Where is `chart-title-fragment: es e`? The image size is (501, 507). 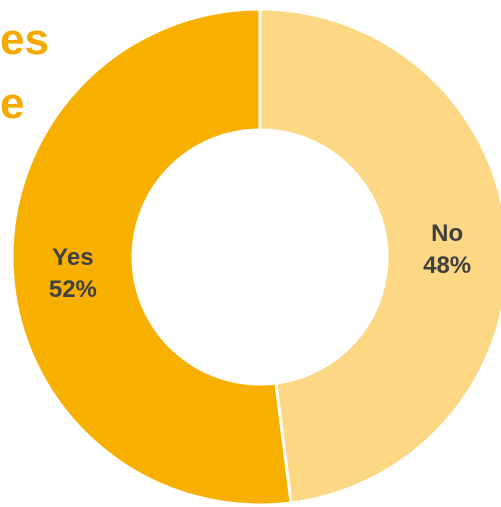
chart-title-fragment: es e is located at coordinates (24, 71).